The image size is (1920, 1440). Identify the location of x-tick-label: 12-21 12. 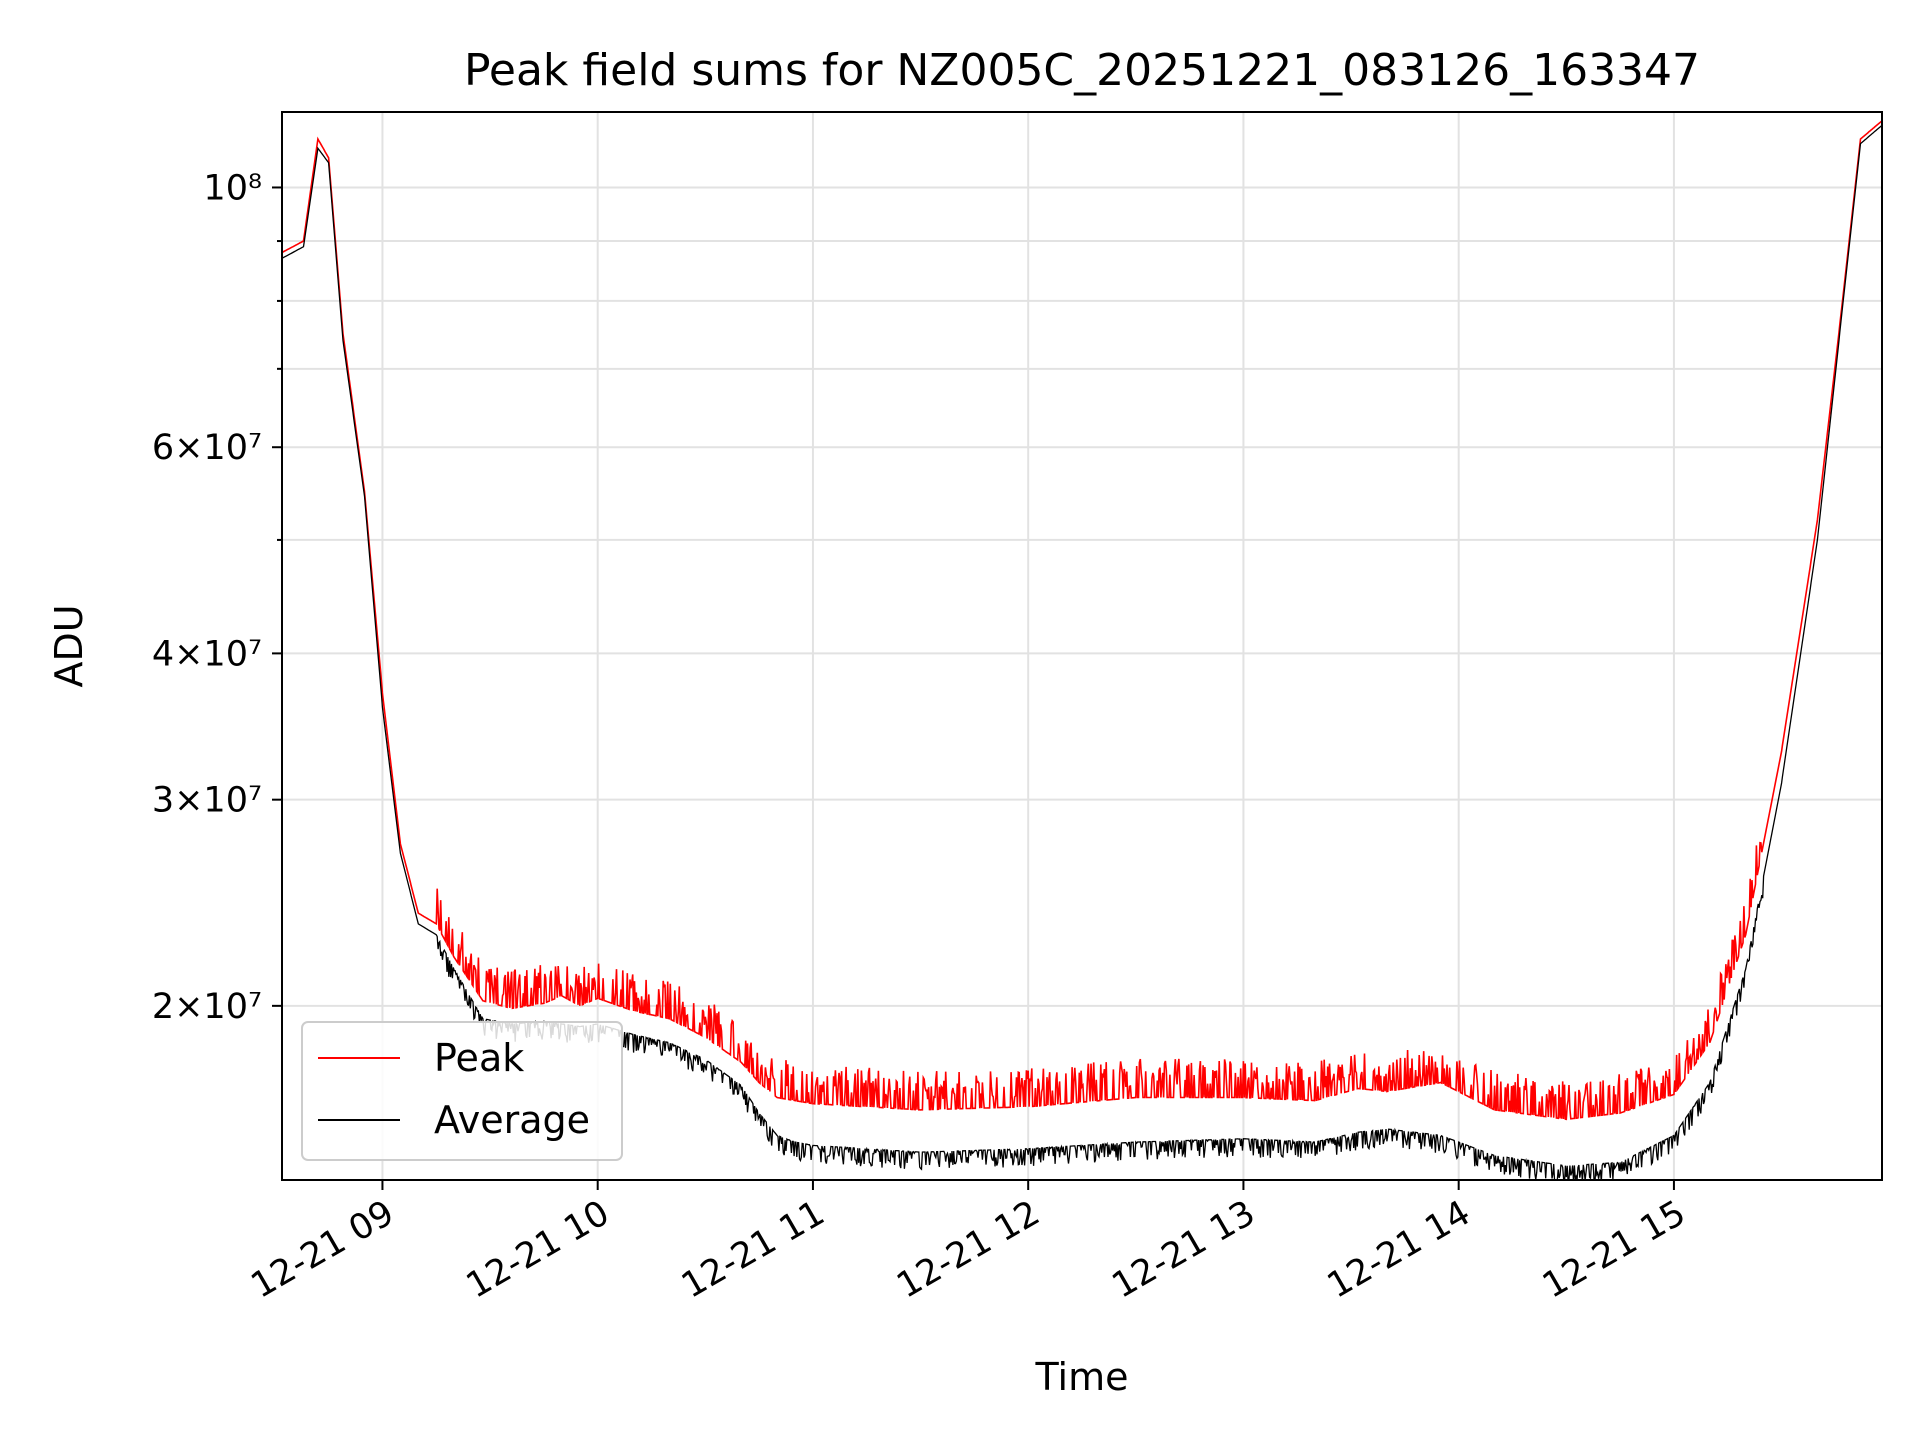
(968, 1249).